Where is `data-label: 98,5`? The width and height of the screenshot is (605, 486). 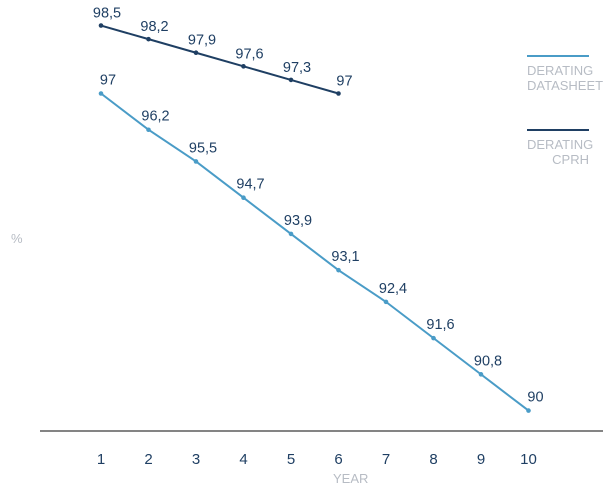 data-label: 98,5 is located at coordinates (107, 14).